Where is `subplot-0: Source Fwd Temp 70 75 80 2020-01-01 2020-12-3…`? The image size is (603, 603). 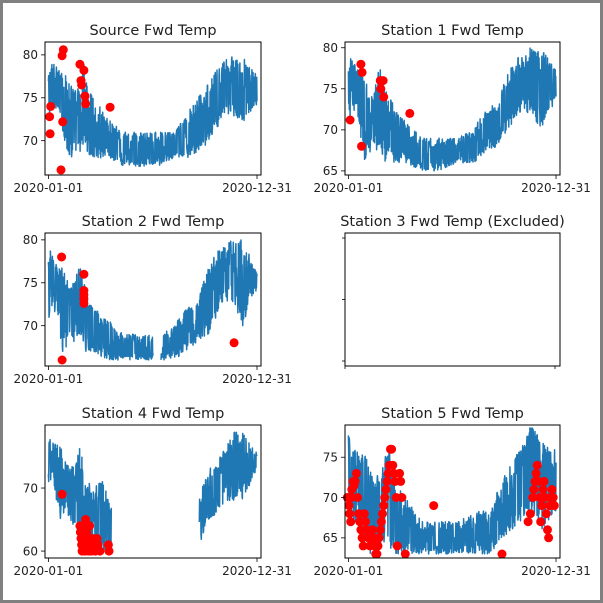 subplot-0: Source Fwd Temp 70 75 80 2020-01-01 2020-12-3… is located at coordinates (153, 109).